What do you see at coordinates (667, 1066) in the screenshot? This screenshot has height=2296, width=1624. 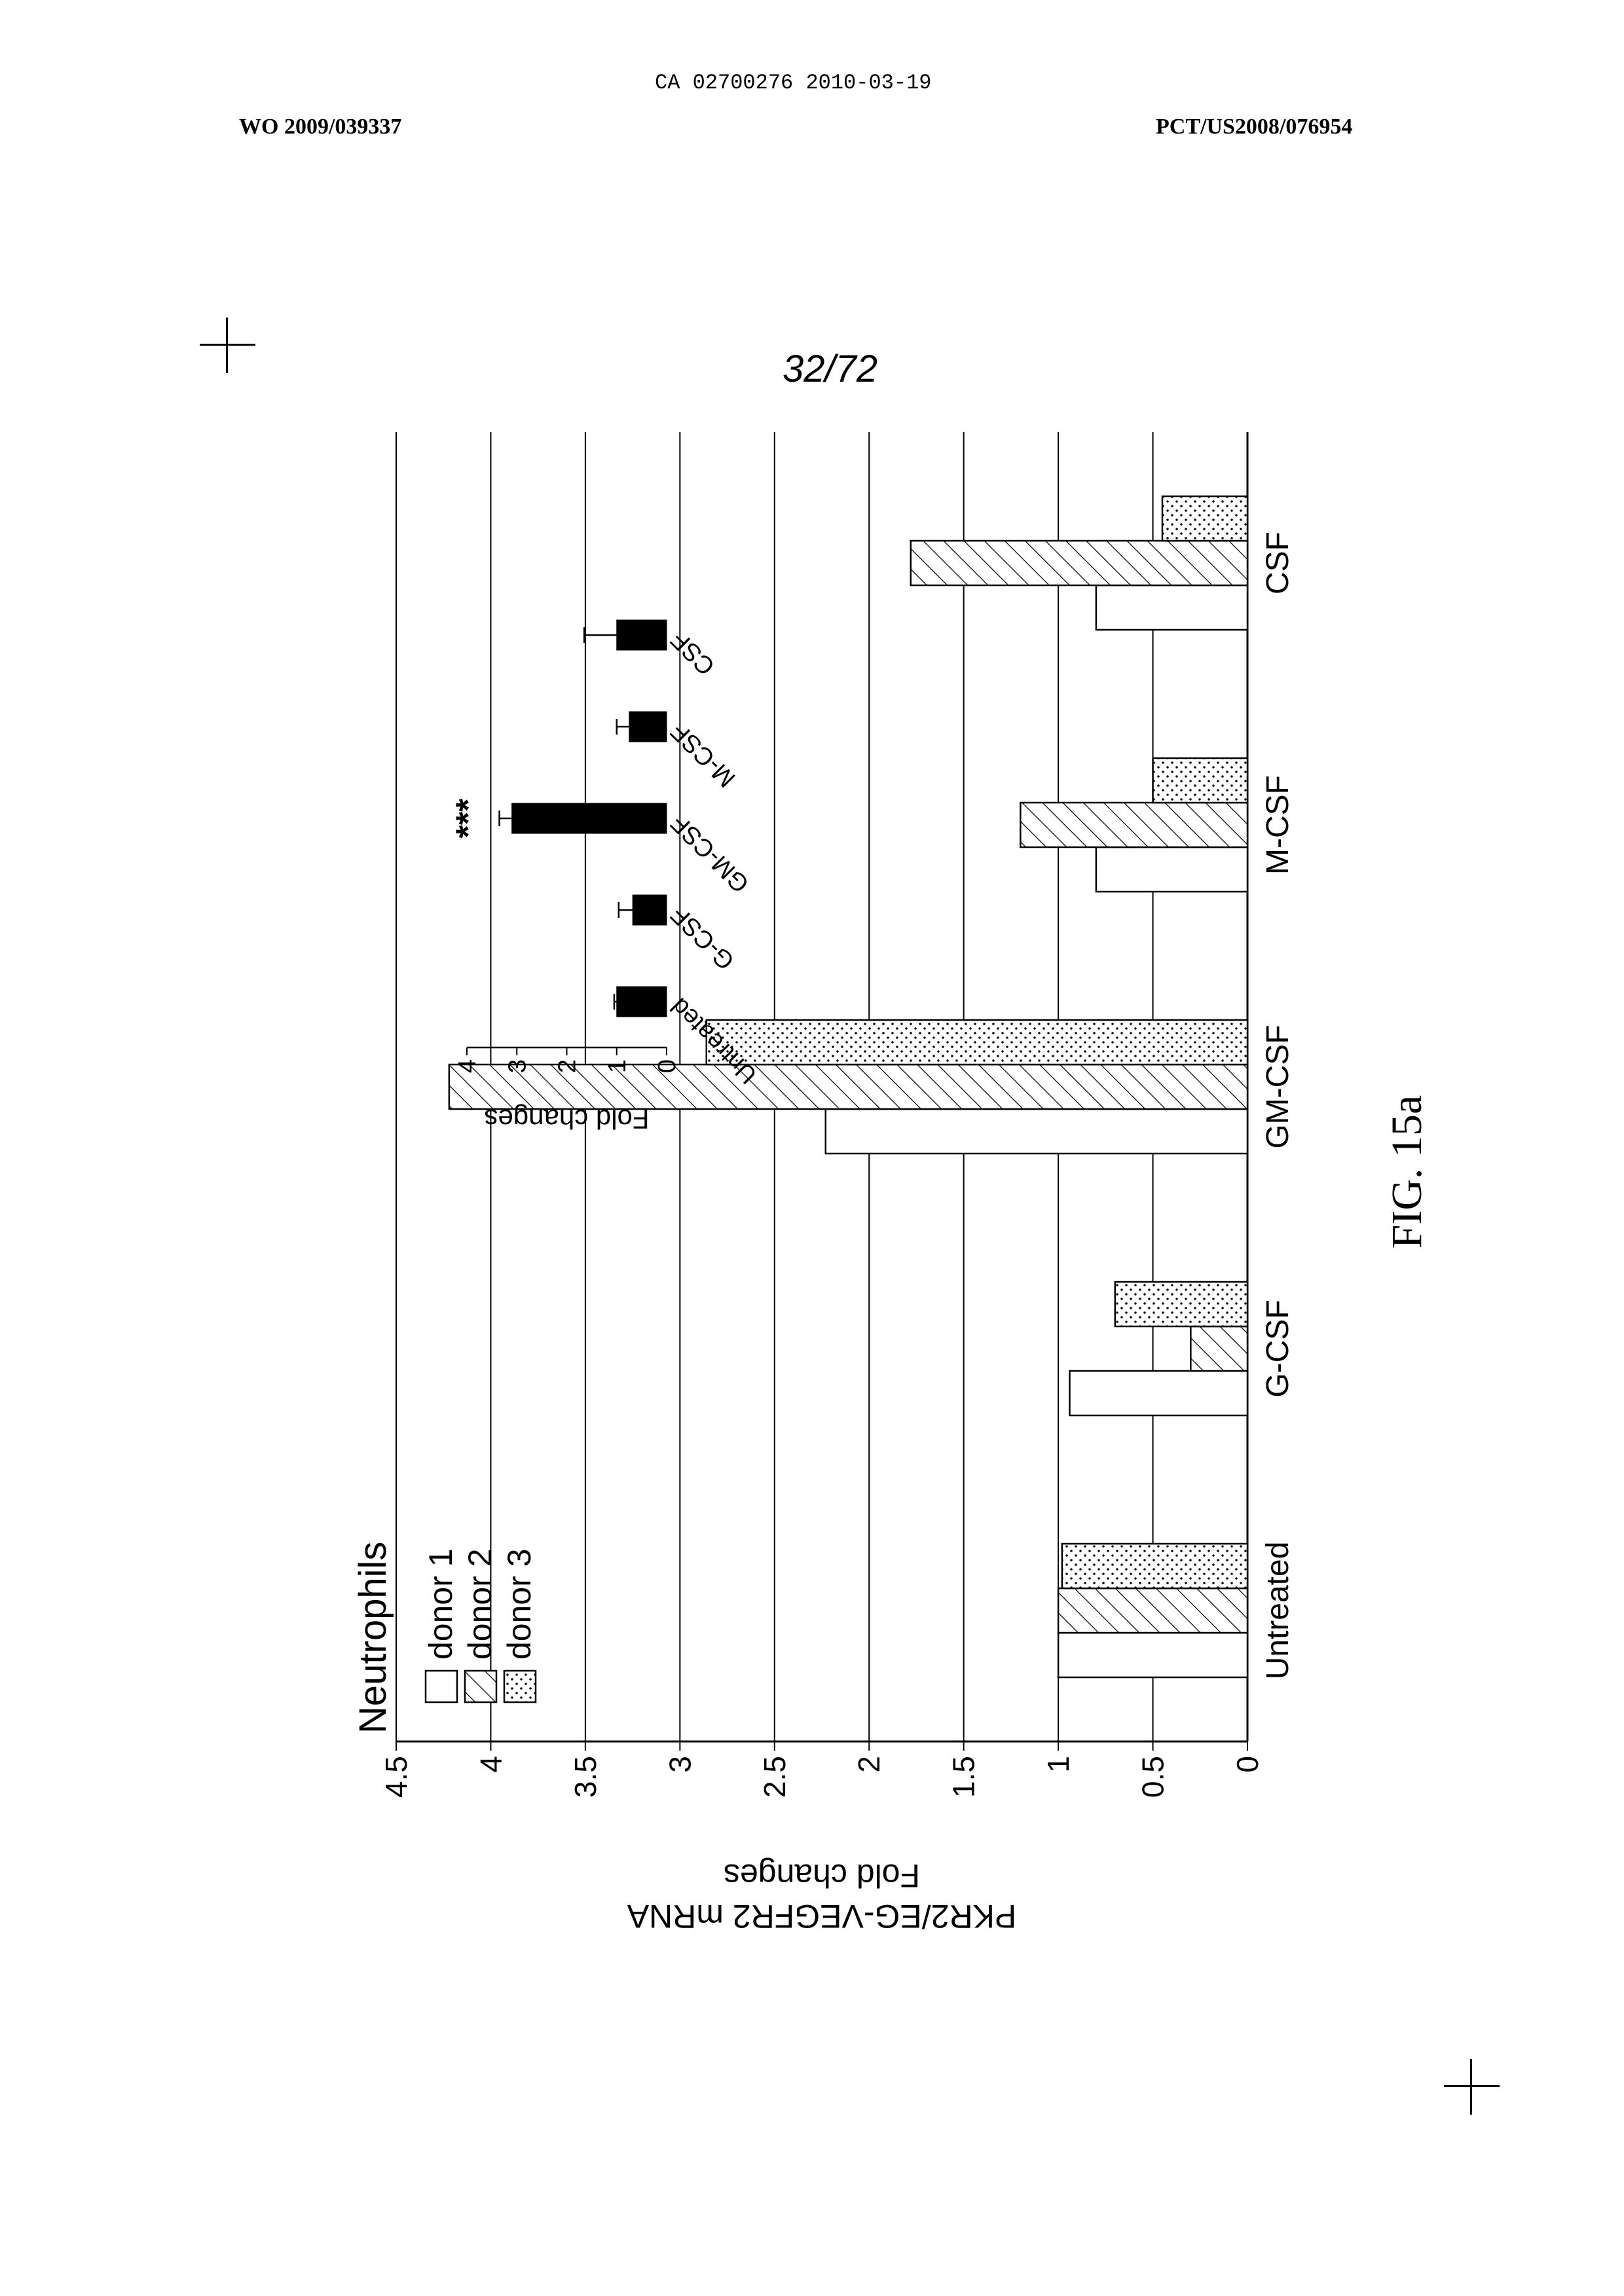 I see `inset-y-tick-label: 0` at bounding box center [667, 1066].